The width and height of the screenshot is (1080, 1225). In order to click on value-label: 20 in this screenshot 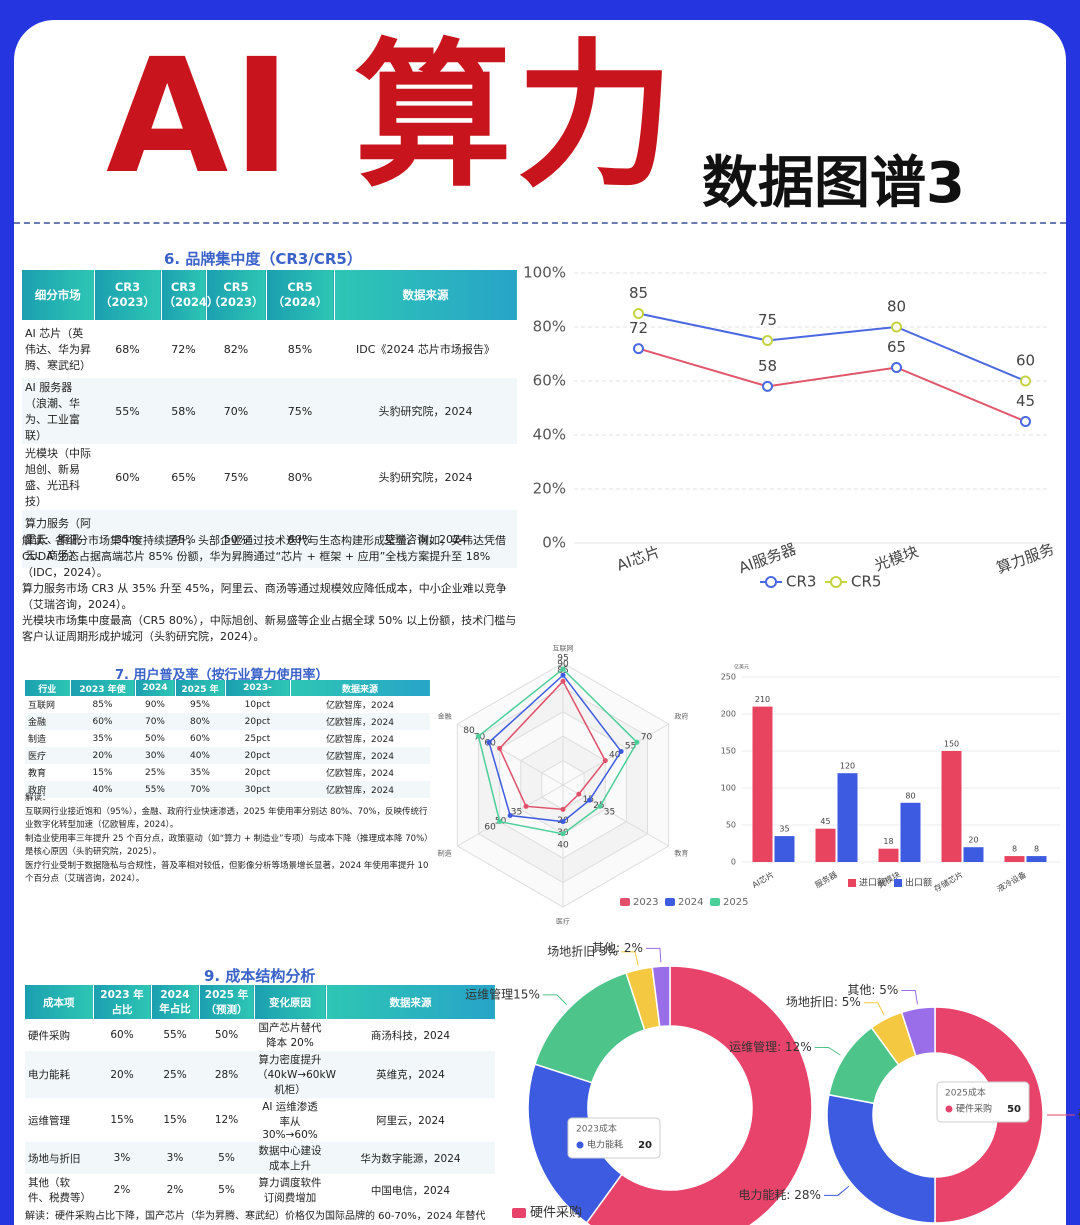, I will do `click(973, 840)`.